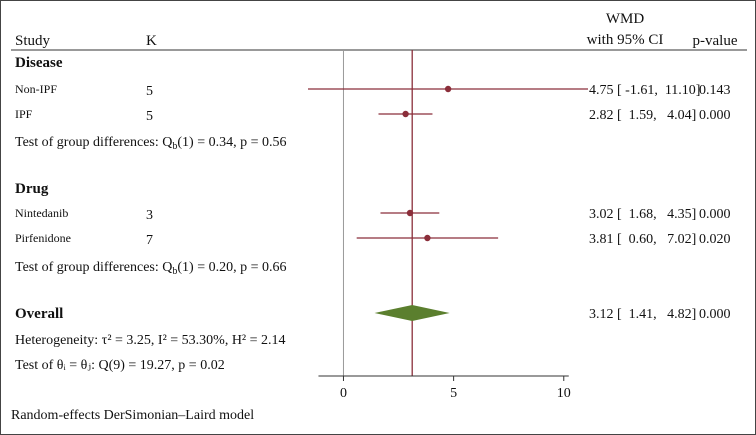 Image resolution: width=756 pixels, height=435 pixels. I want to click on ci-text: 3.81 [ 0.60, 7.02], so click(642, 239).